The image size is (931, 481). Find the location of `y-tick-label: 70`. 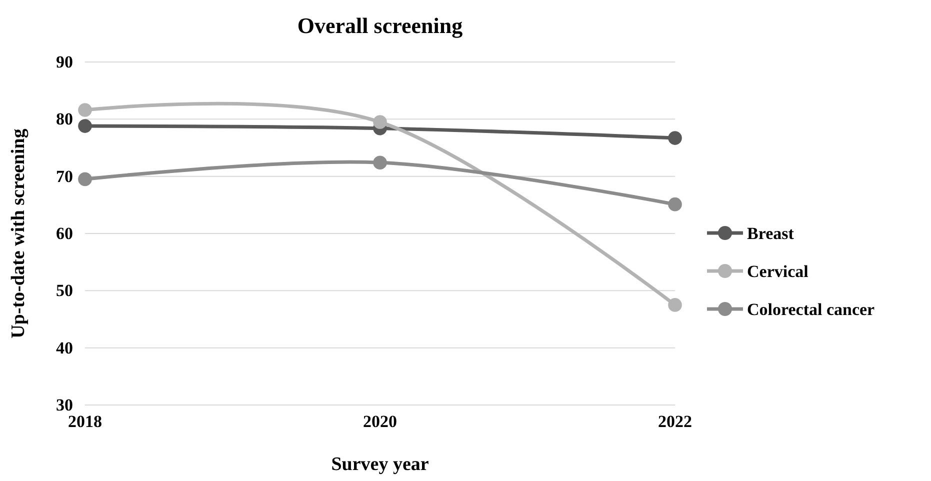

y-tick-label: 70 is located at coordinates (64, 176).